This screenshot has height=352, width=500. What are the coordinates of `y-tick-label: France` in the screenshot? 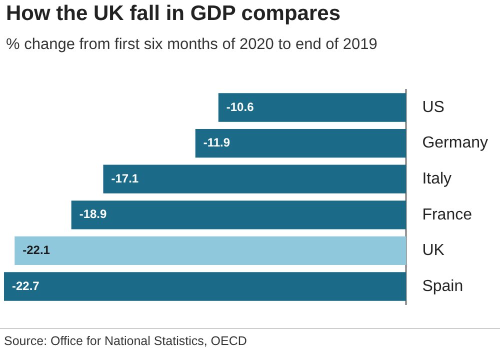 It's located at (447, 215).